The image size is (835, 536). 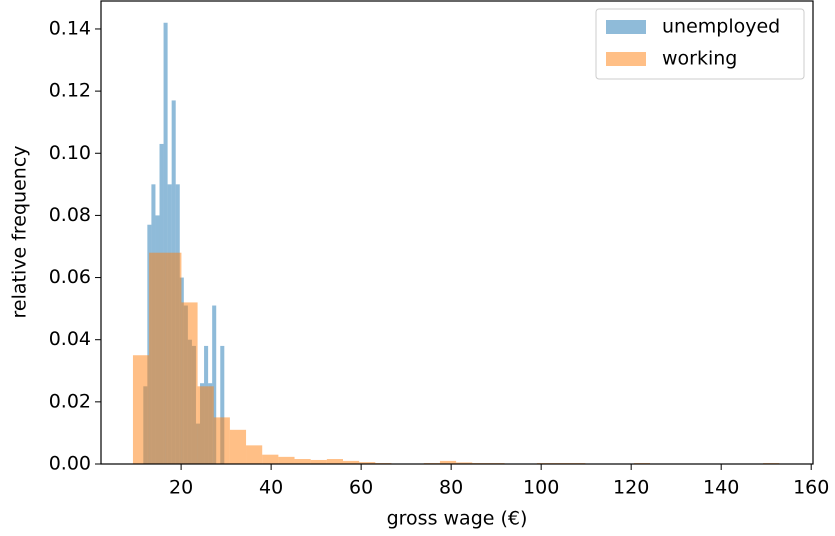 I want to click on y-tick-label: 0.14, so click(x=70, y=28).